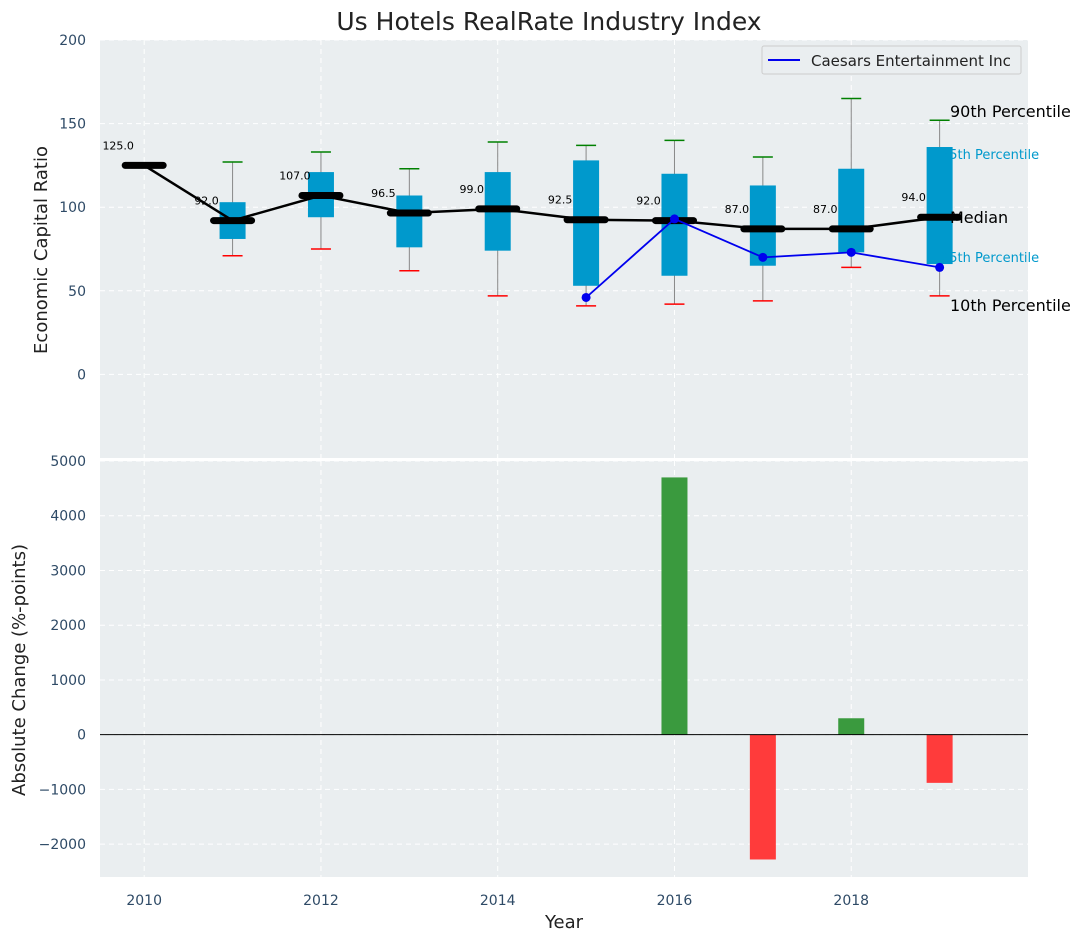 This screenshot has width=1085, height=942. I want to click on p10-label: 10th Percentile, so click(1010, 305).